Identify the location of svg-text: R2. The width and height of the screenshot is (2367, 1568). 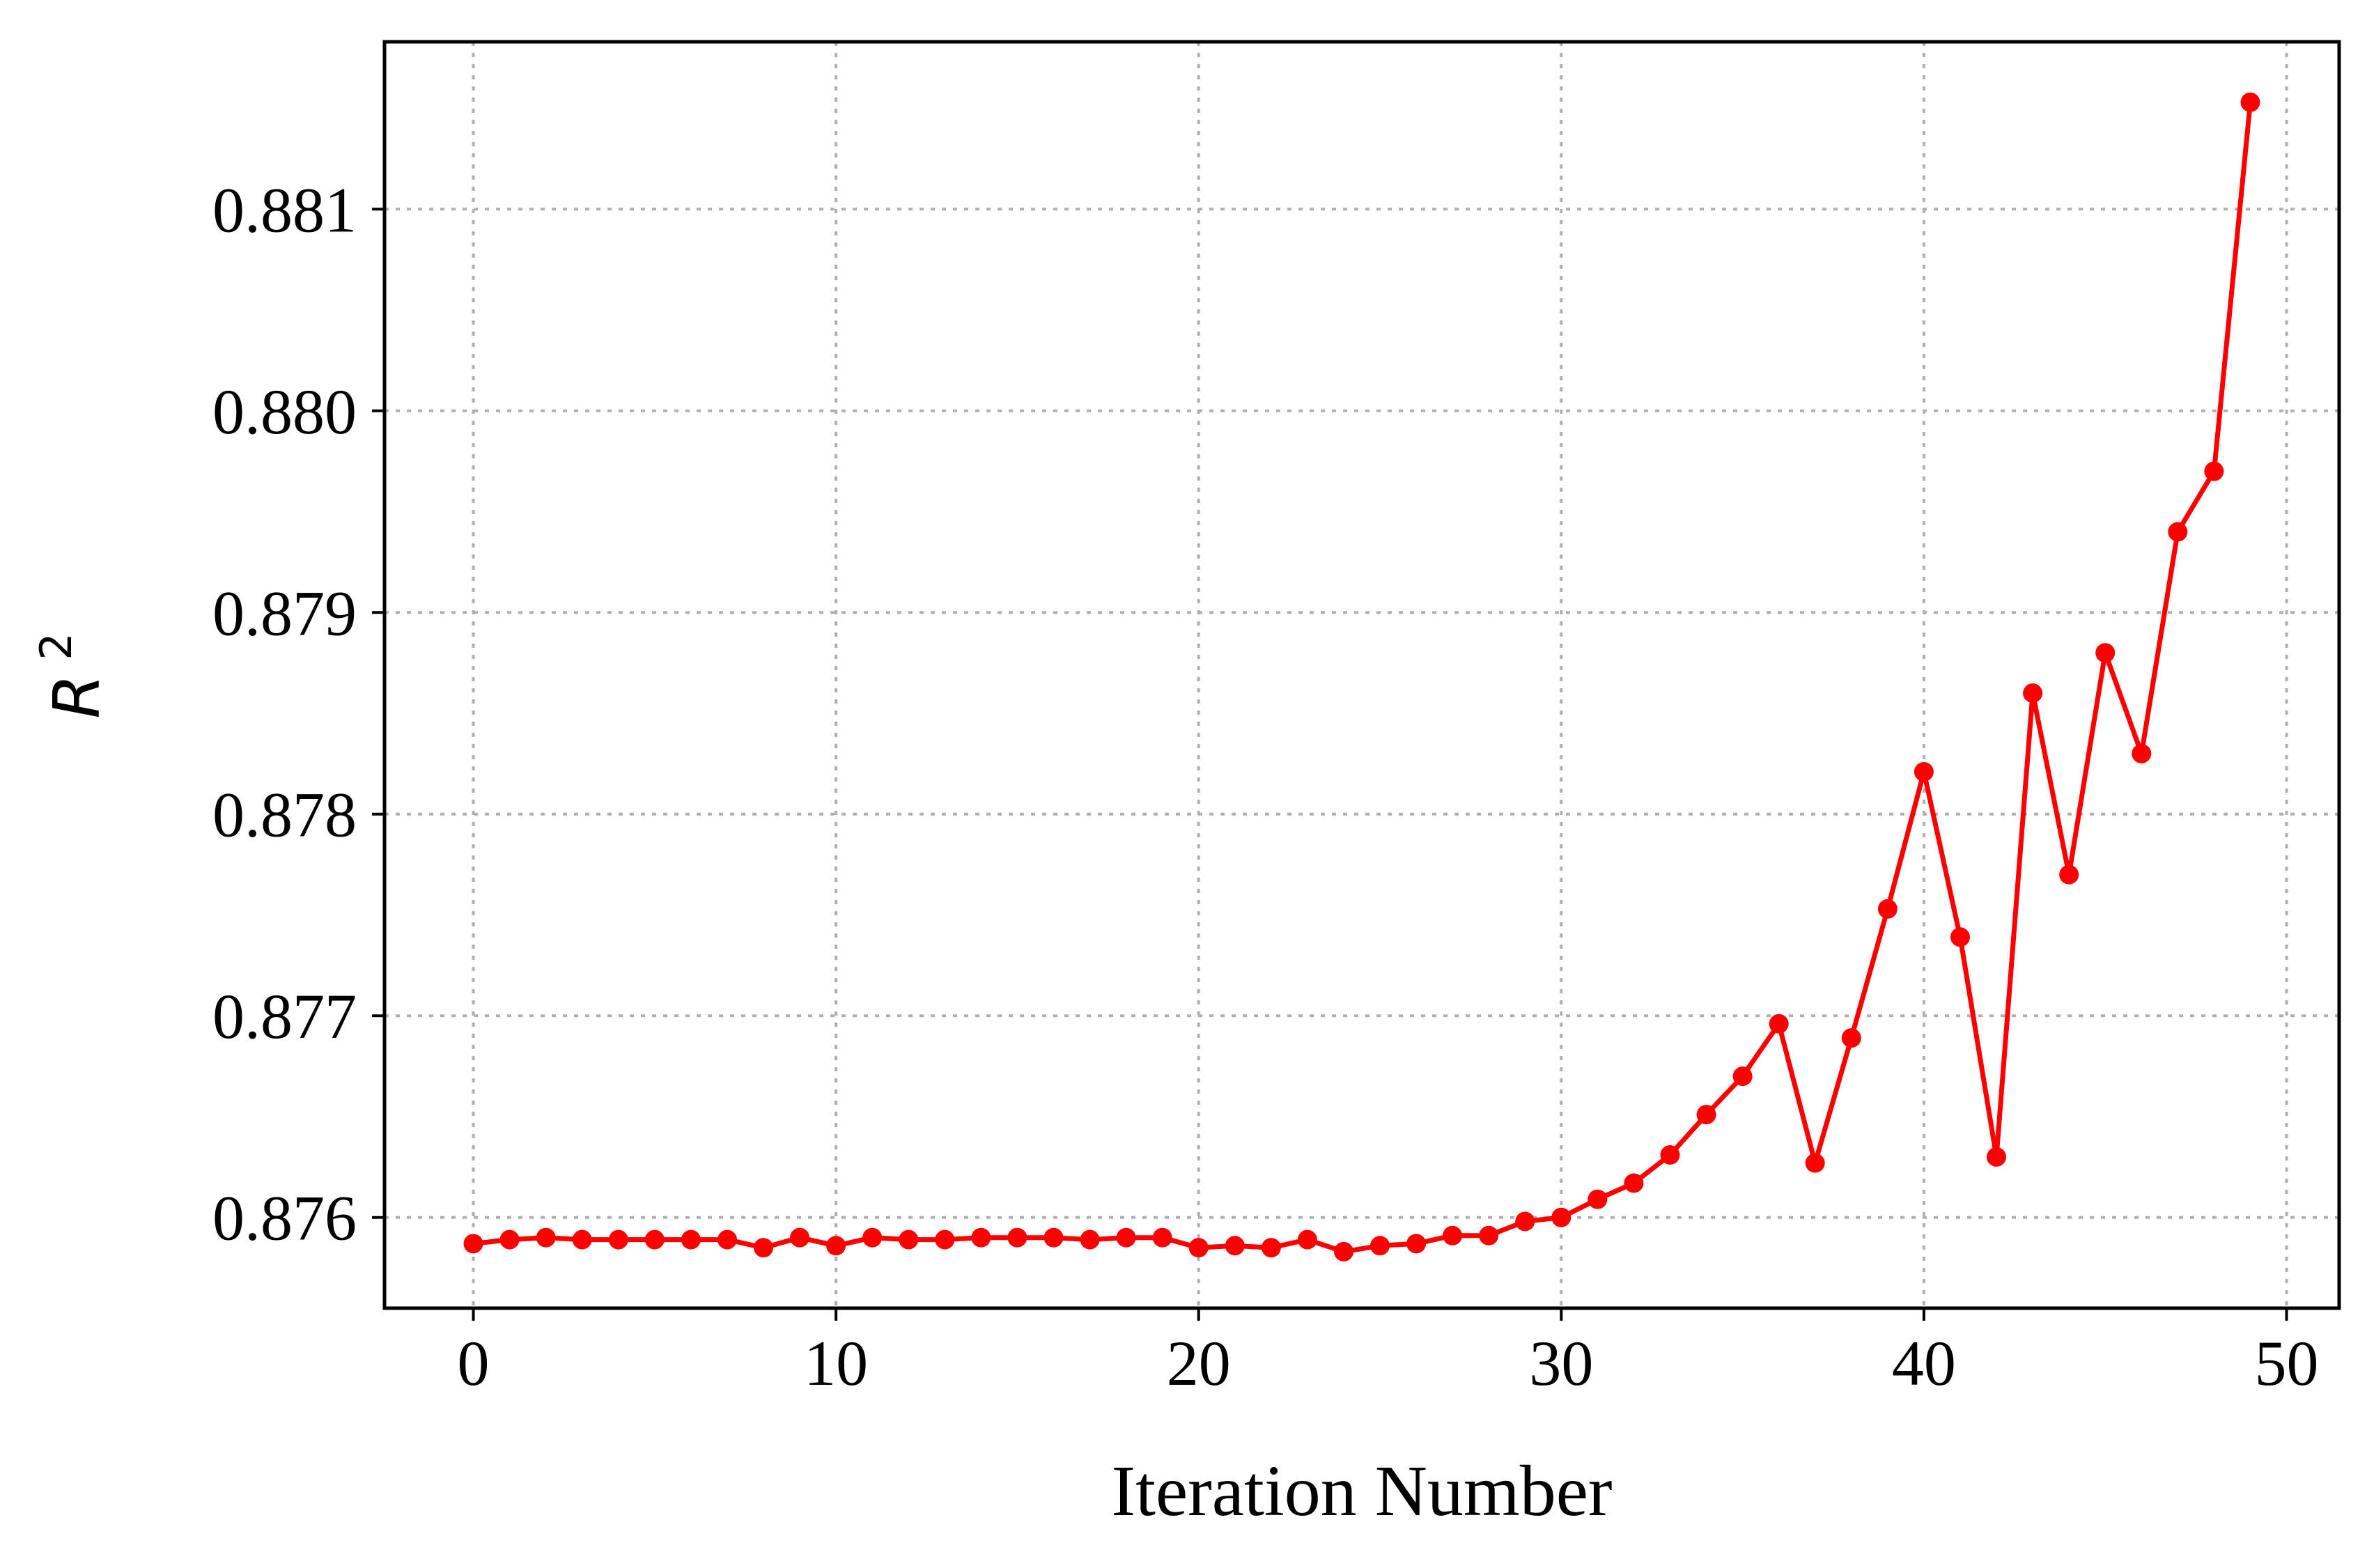
(73, 675).